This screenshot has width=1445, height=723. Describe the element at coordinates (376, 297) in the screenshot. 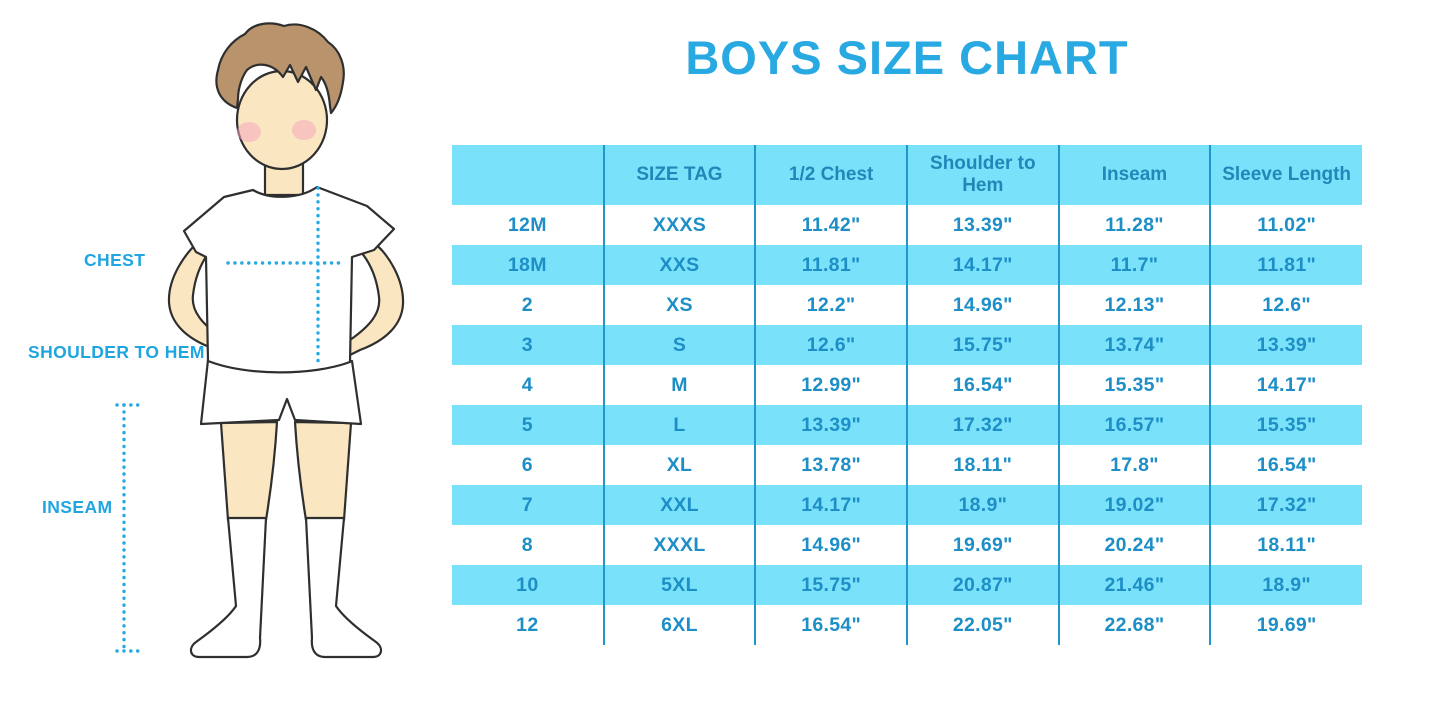

I see `boy-right-arm` at that location.